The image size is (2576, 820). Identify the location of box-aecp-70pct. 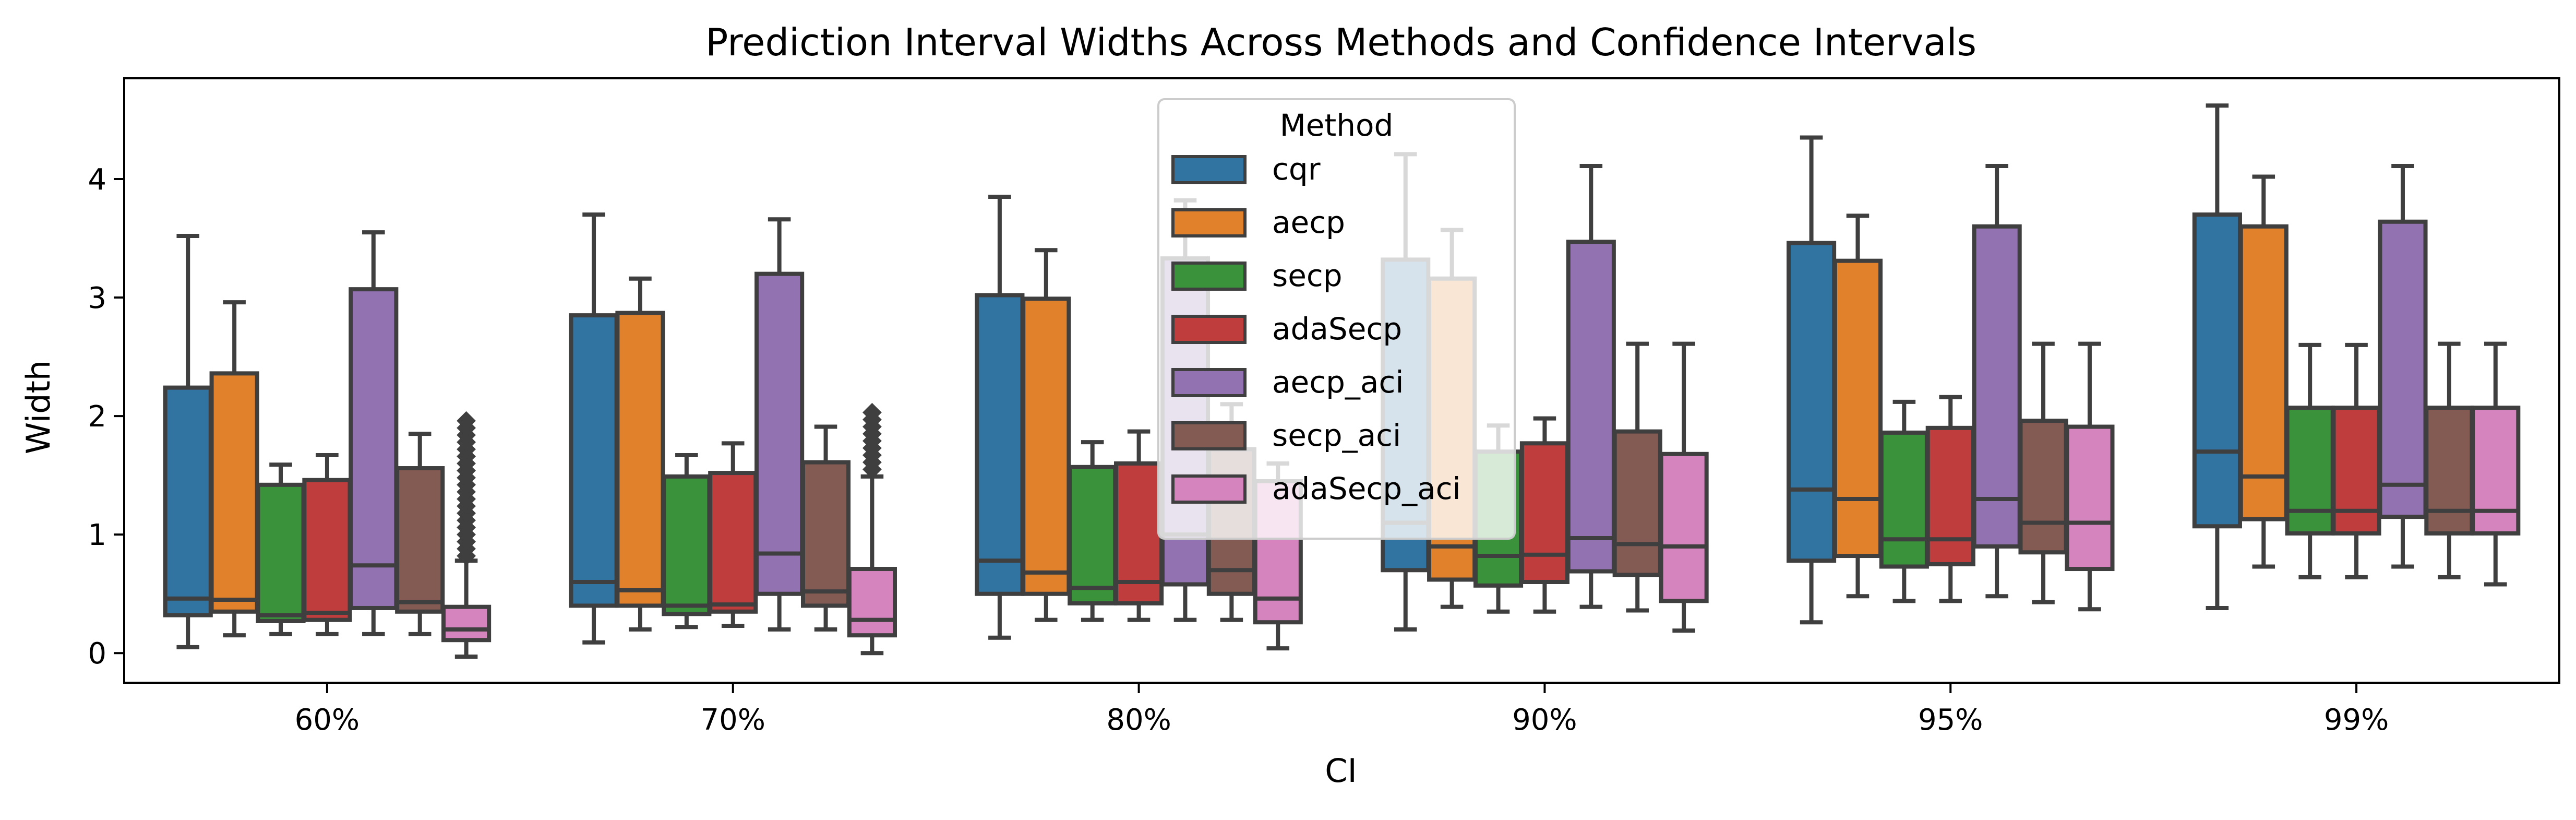
(640, 454).